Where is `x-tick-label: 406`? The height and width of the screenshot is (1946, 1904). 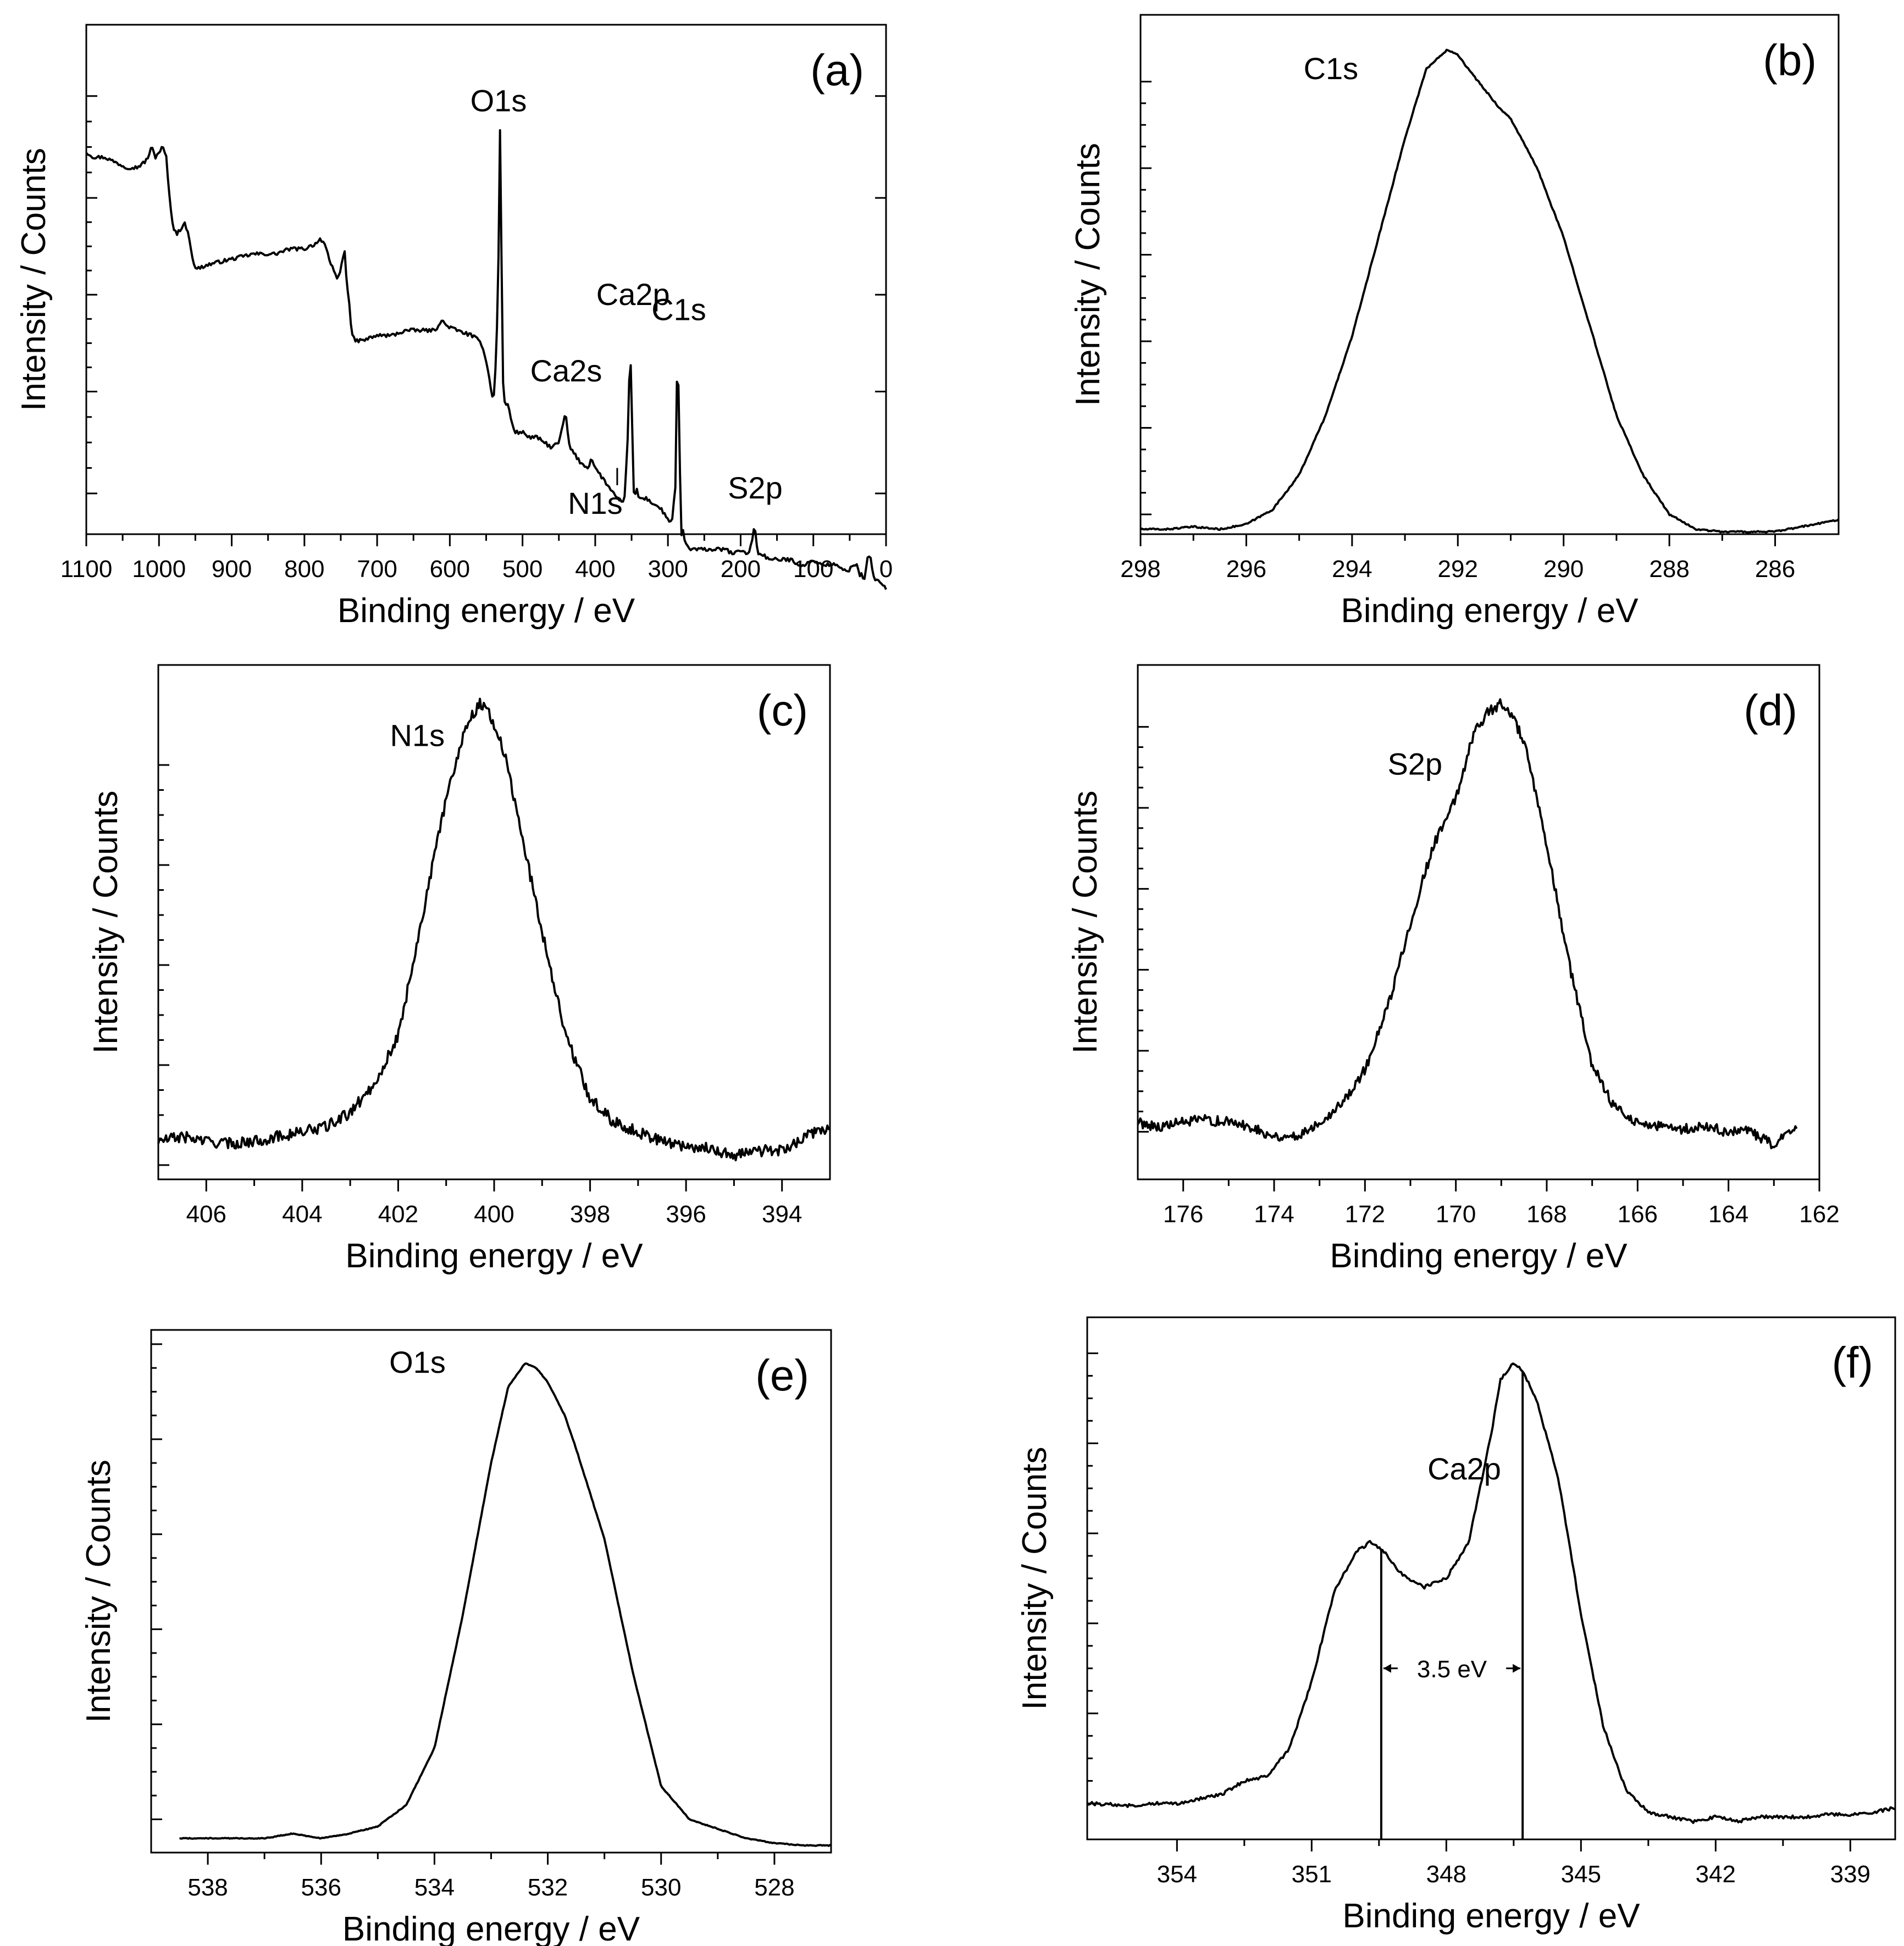
x-tick-label: 406 is located at coordinates (206, 1214).